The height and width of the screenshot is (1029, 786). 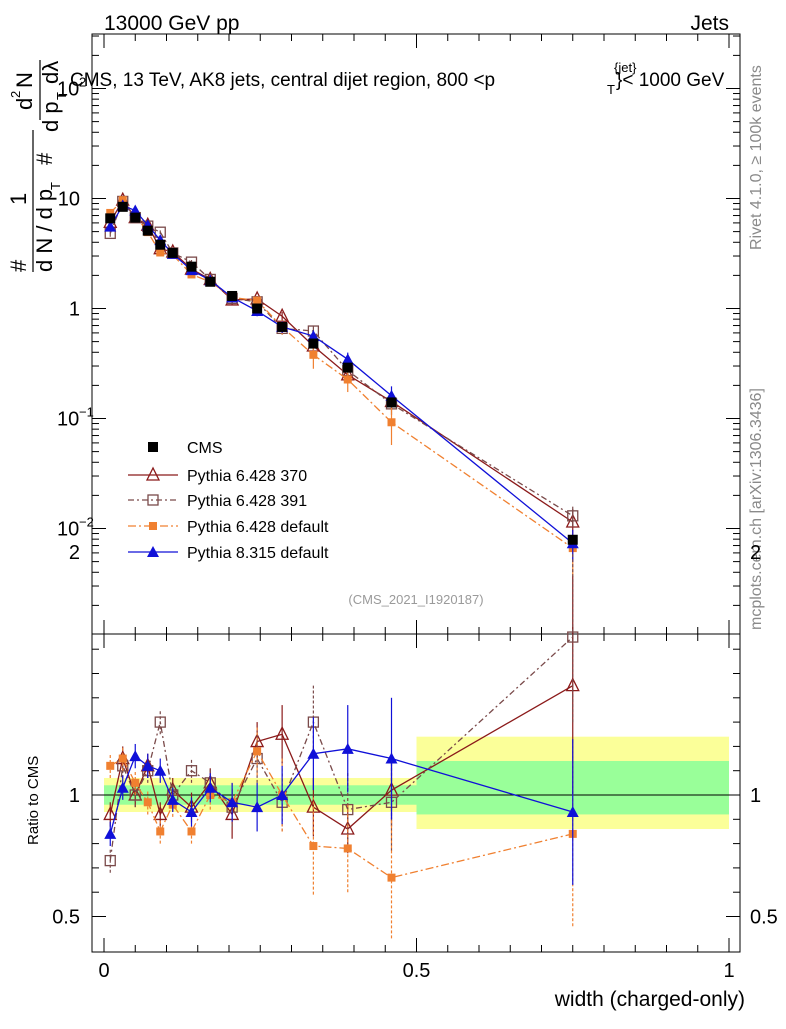 I want to click on ylabel-d: d, so click(x=24, y=104).